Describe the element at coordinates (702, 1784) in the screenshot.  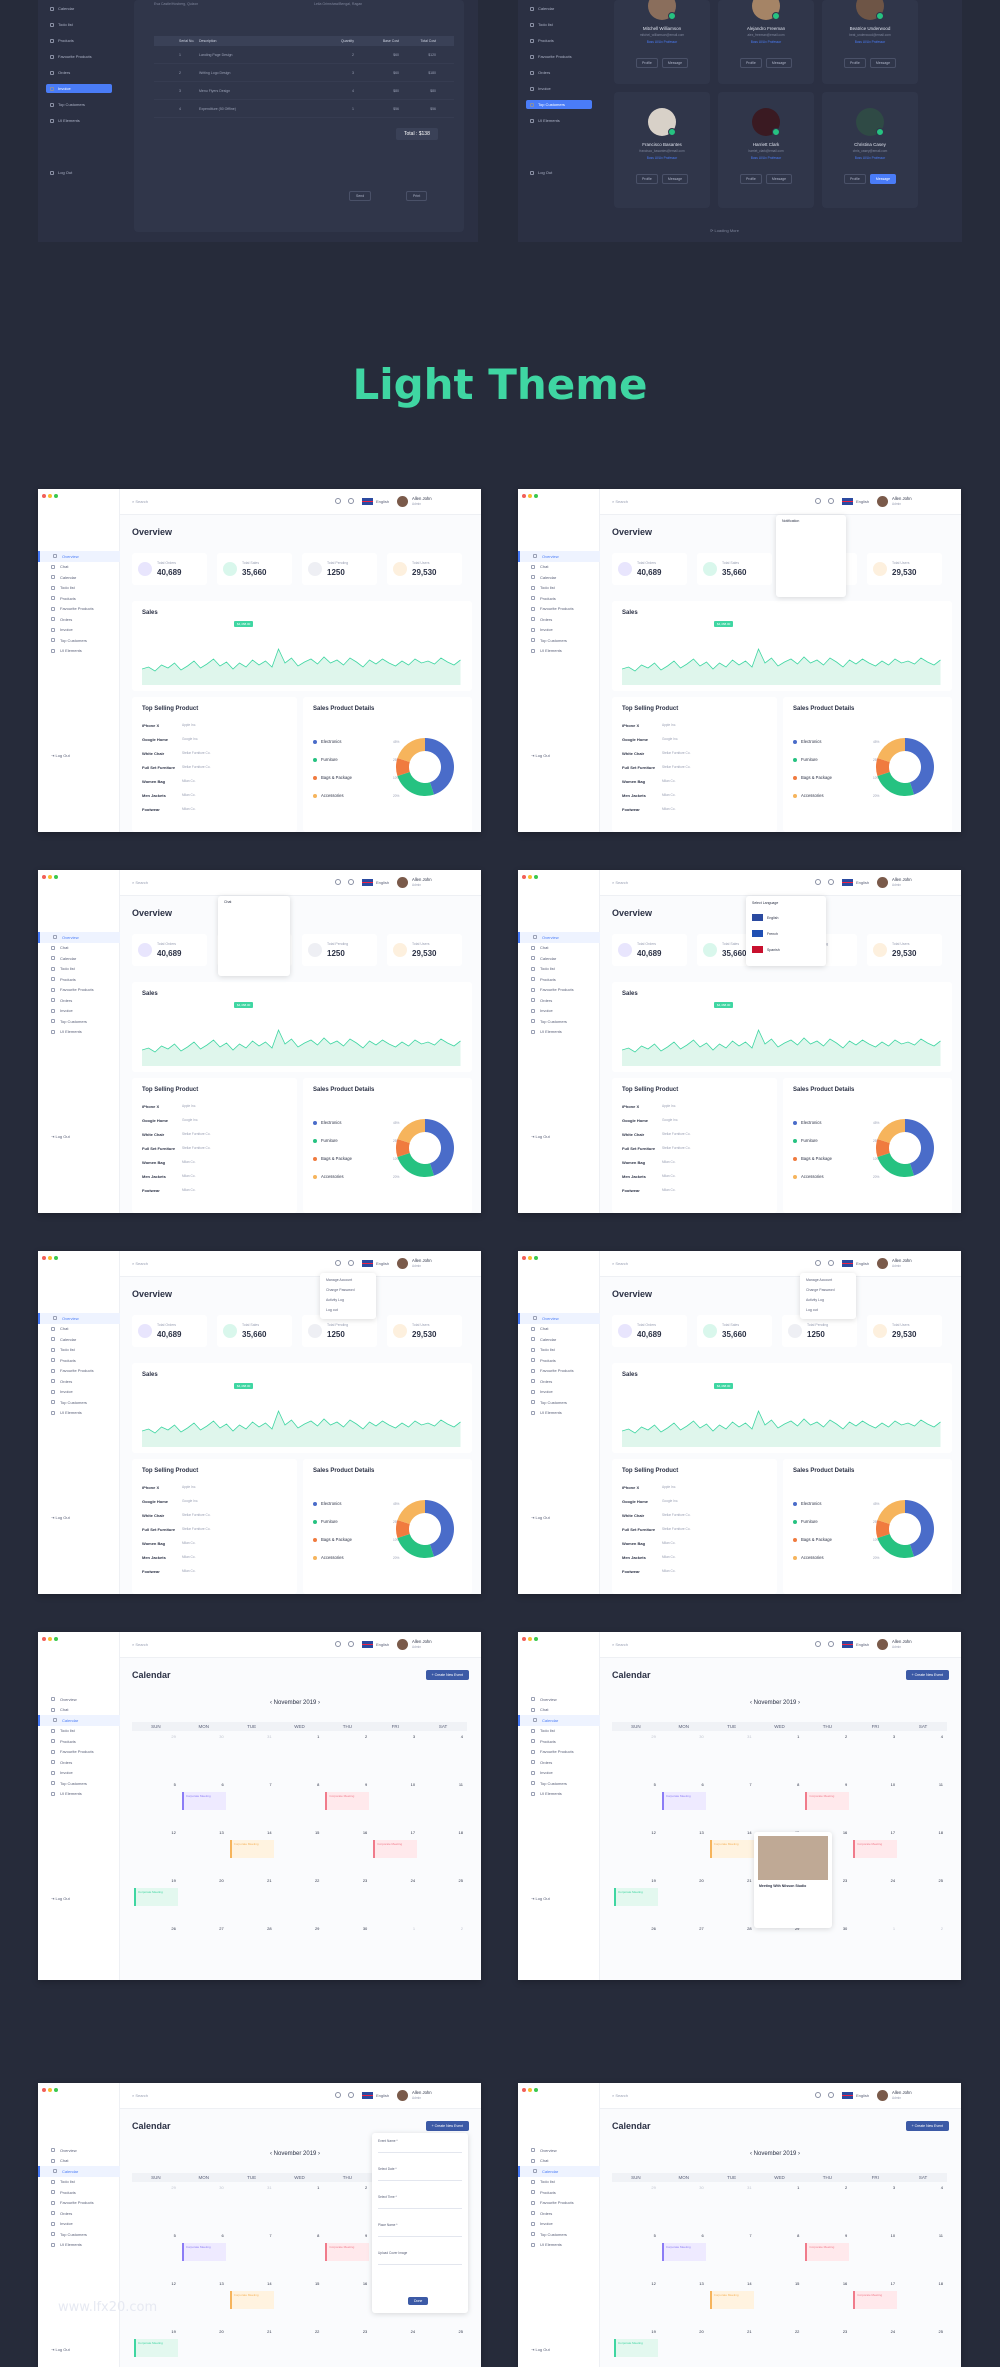
I see `calendar-day: 6` at that location.